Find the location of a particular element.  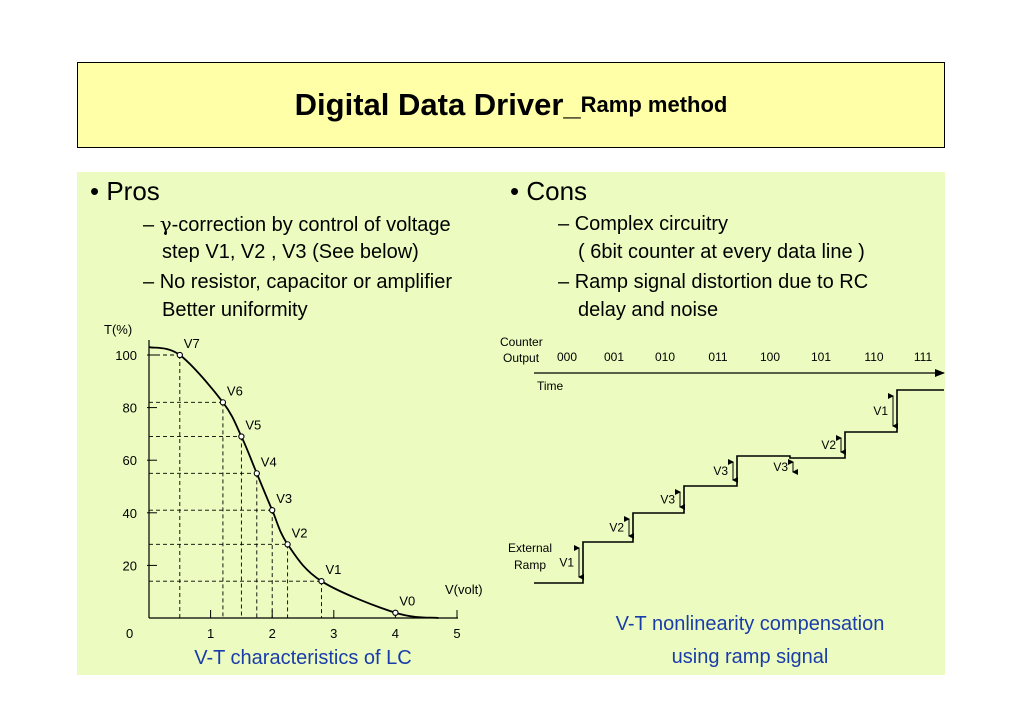

counter-code: 011 is located at coordinates (717, 357).